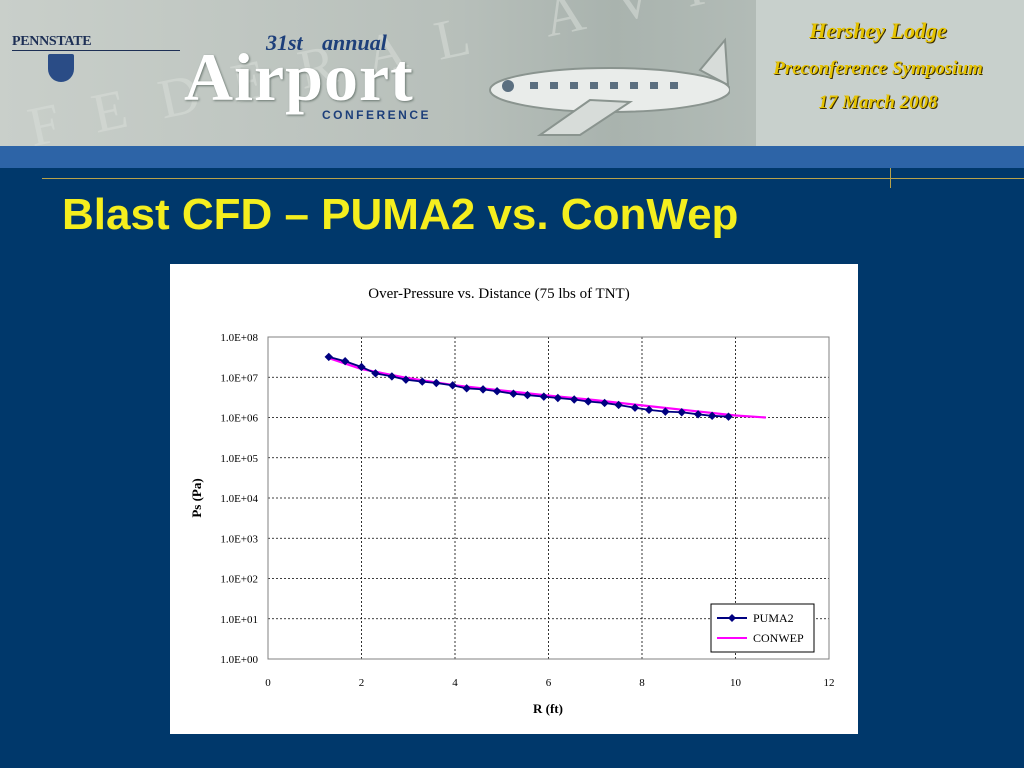 The image size is (1024, 768). I want to click on series-line-conwep, so click(547, 388).